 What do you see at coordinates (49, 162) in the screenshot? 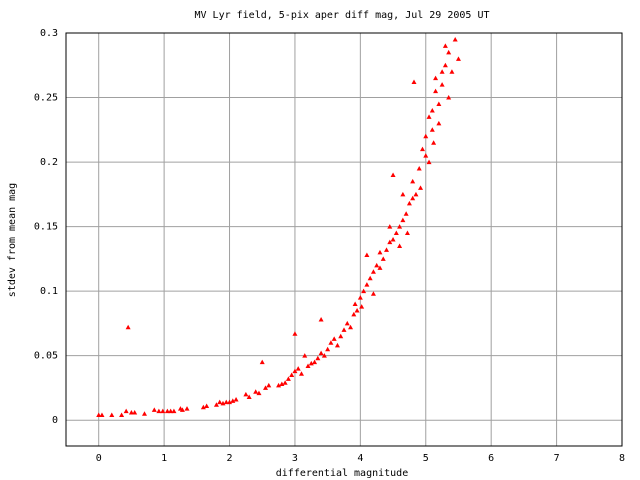
I see `y-tick-label: 0.2` at bounding box center [49, 162].